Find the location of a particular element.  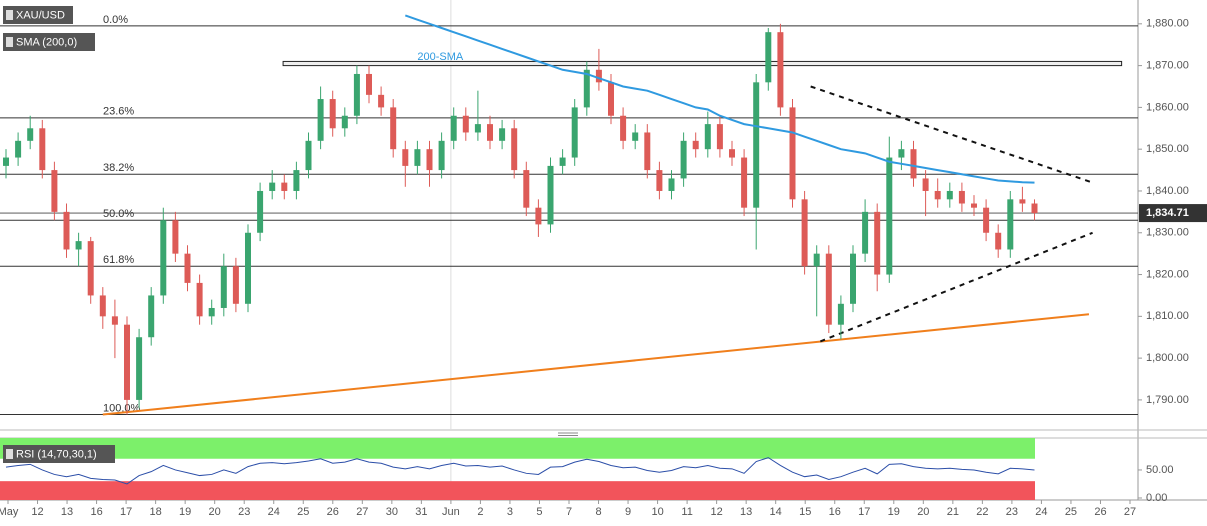

rsi-panel is located at coordinates (517, 469).